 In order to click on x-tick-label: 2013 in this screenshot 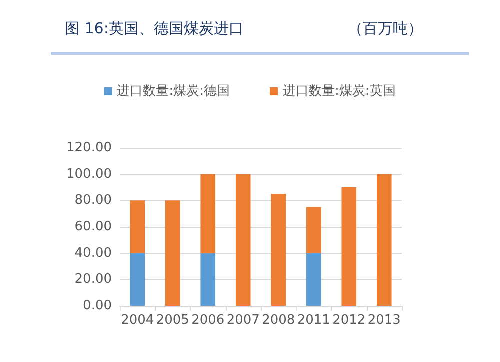, I will do `click(384, 320)`.